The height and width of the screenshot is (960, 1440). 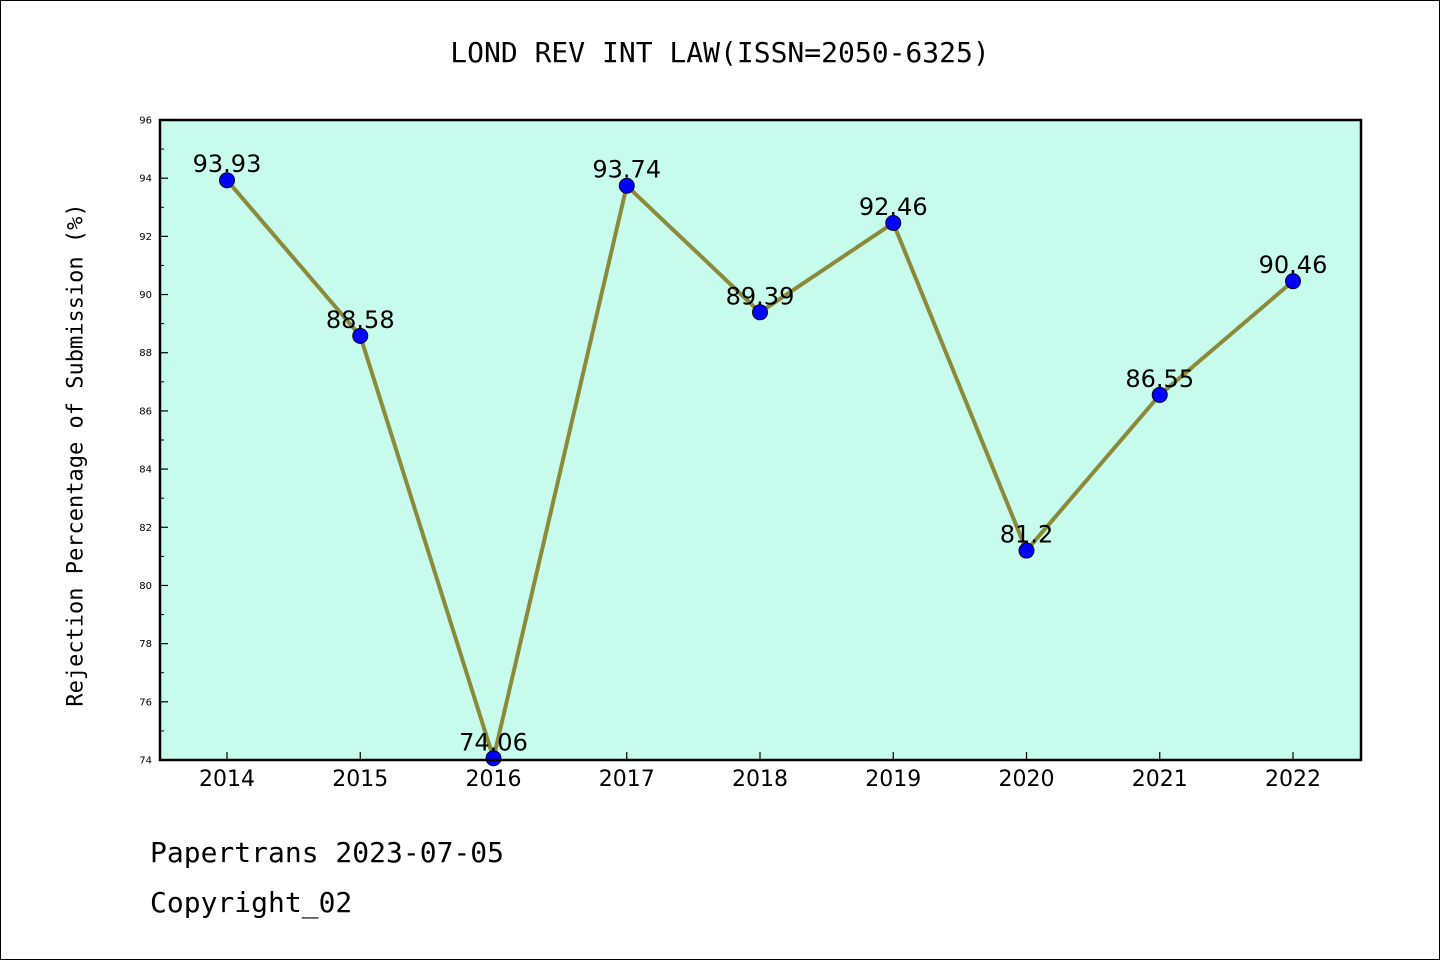 What do you see at coordinates (145, 295) in the screenshot?
I see `y-tick-label: 90` at bounding box center [145, 295].